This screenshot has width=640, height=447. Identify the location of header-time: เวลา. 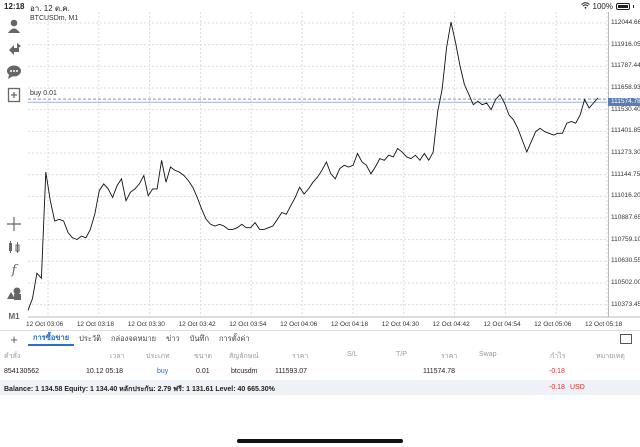
(117, 356).